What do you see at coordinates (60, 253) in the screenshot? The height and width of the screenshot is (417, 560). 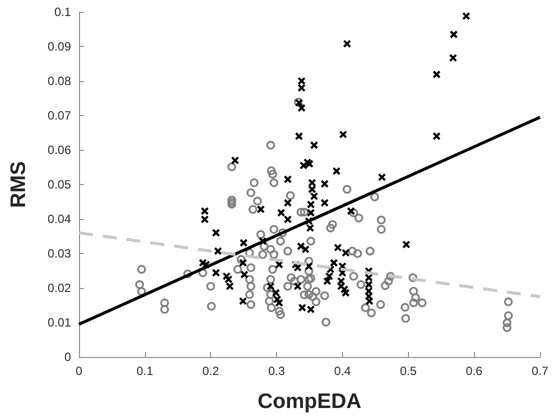 I see `y-tick-label: 0.03` at bounding box center [60, 253].